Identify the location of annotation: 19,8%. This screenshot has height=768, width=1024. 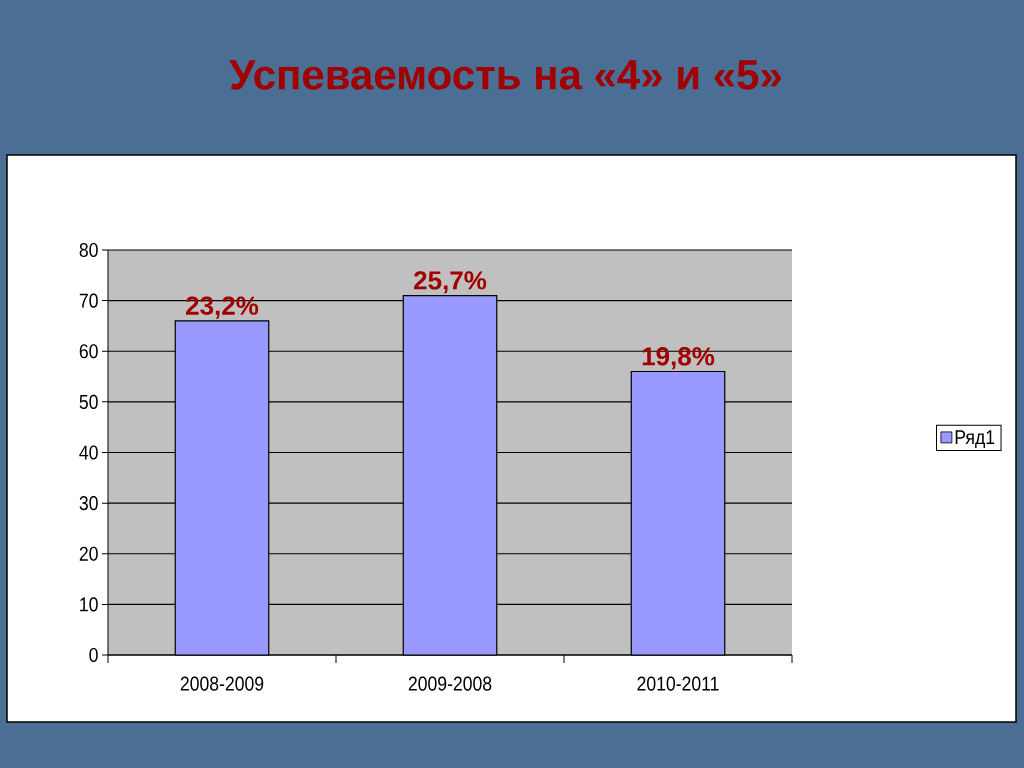
(678, 358).